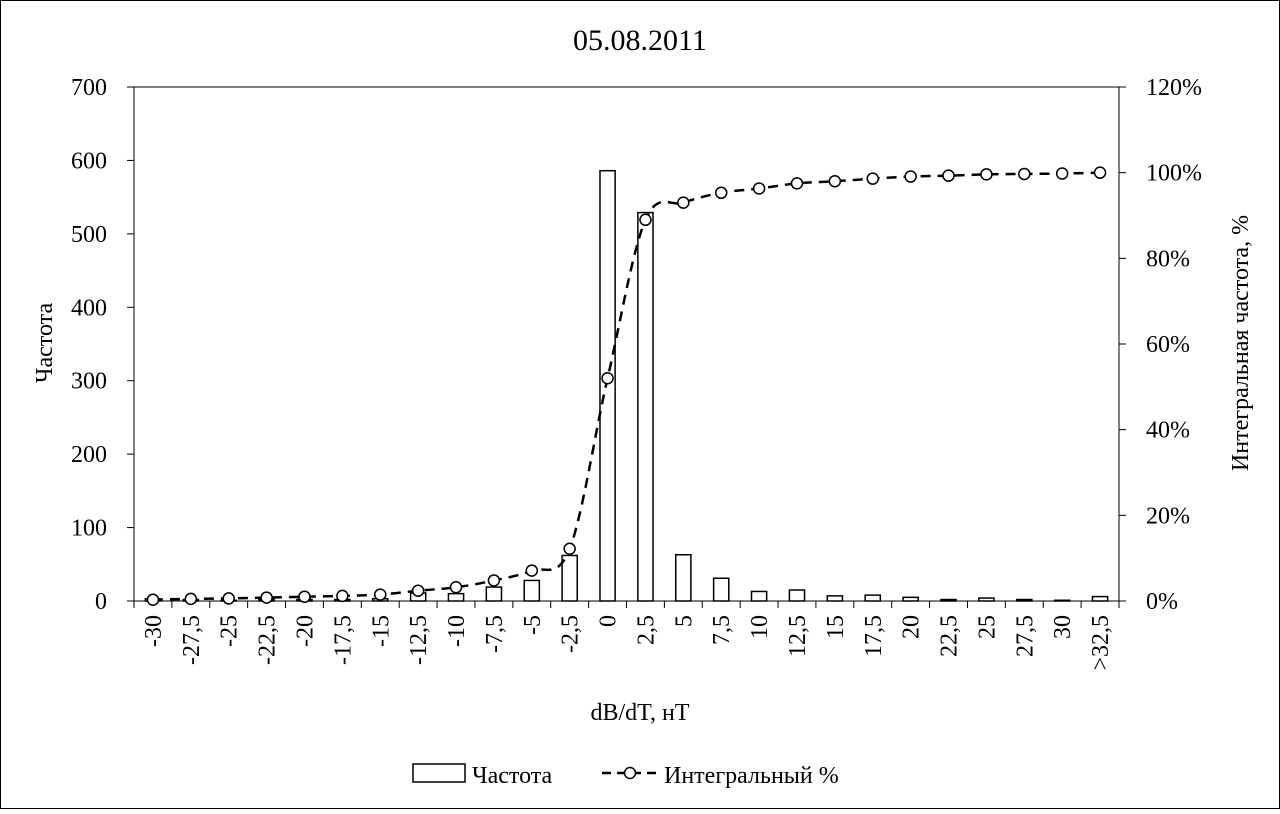 This screenshot has width=1280, height=814. I want to click on x-tick-label: 30, so click(1063, 627).